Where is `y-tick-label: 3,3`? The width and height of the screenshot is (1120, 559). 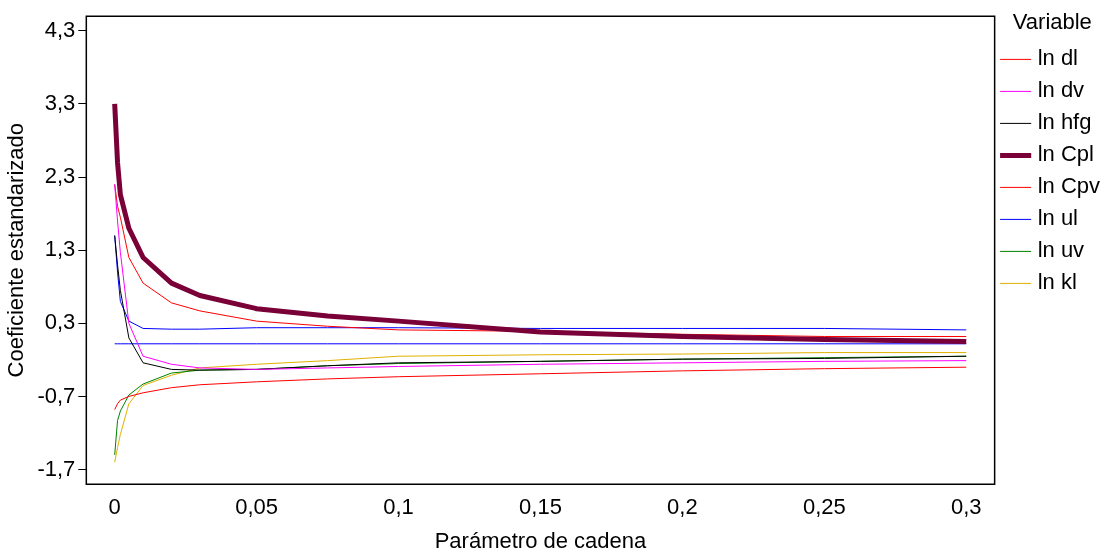
y-tick-label: 3,3 is located at coordinates (60, 103).